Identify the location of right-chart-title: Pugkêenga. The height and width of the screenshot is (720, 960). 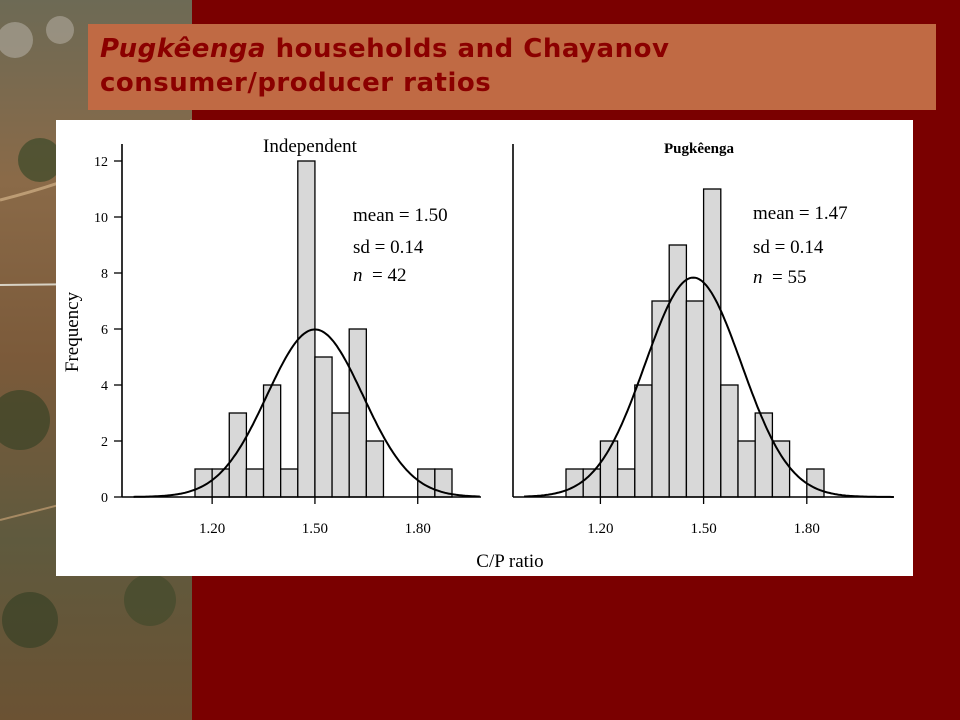
(699, 149).